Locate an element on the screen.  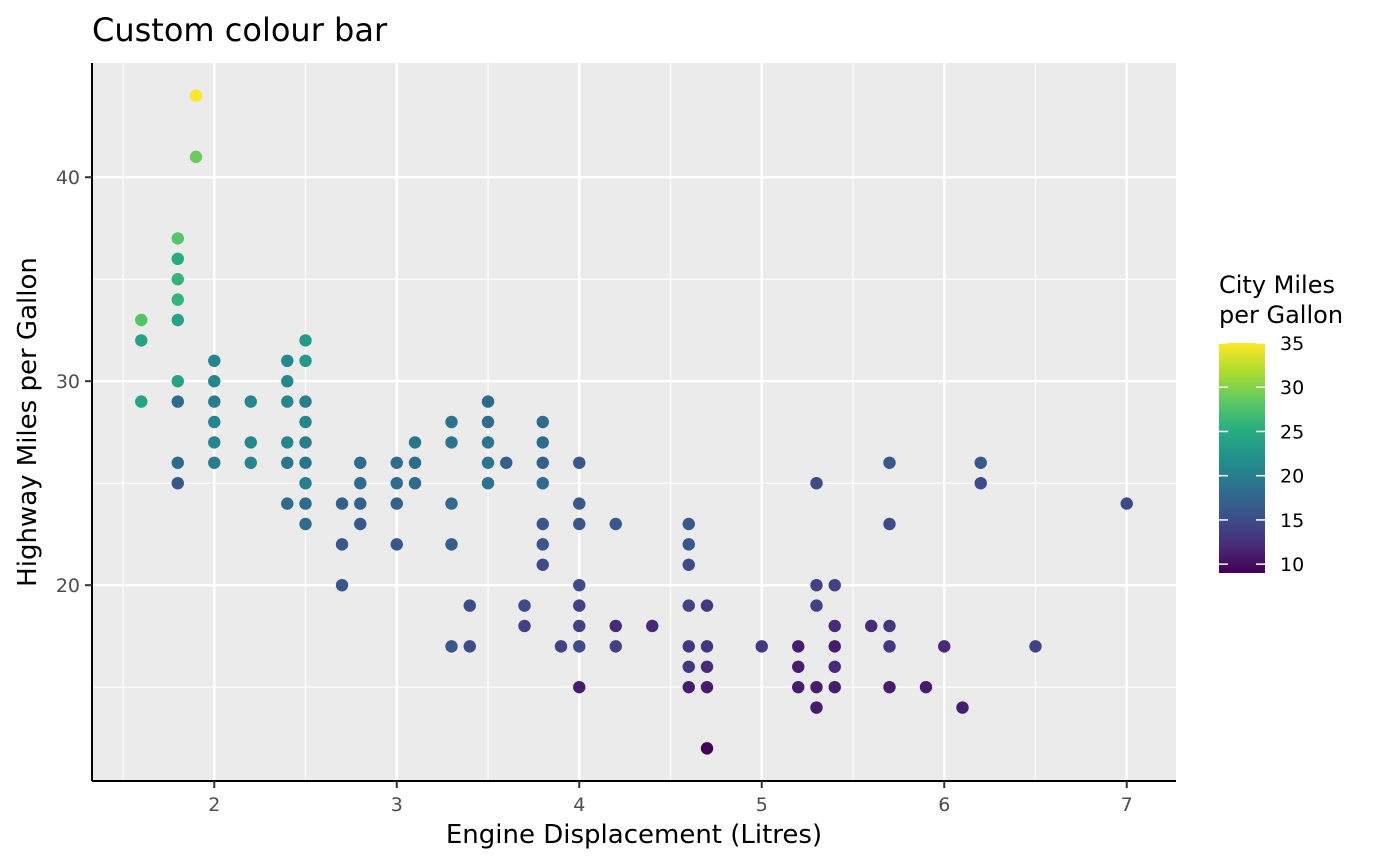
x-tick-label: 4 is located at coordinates (579, 805).